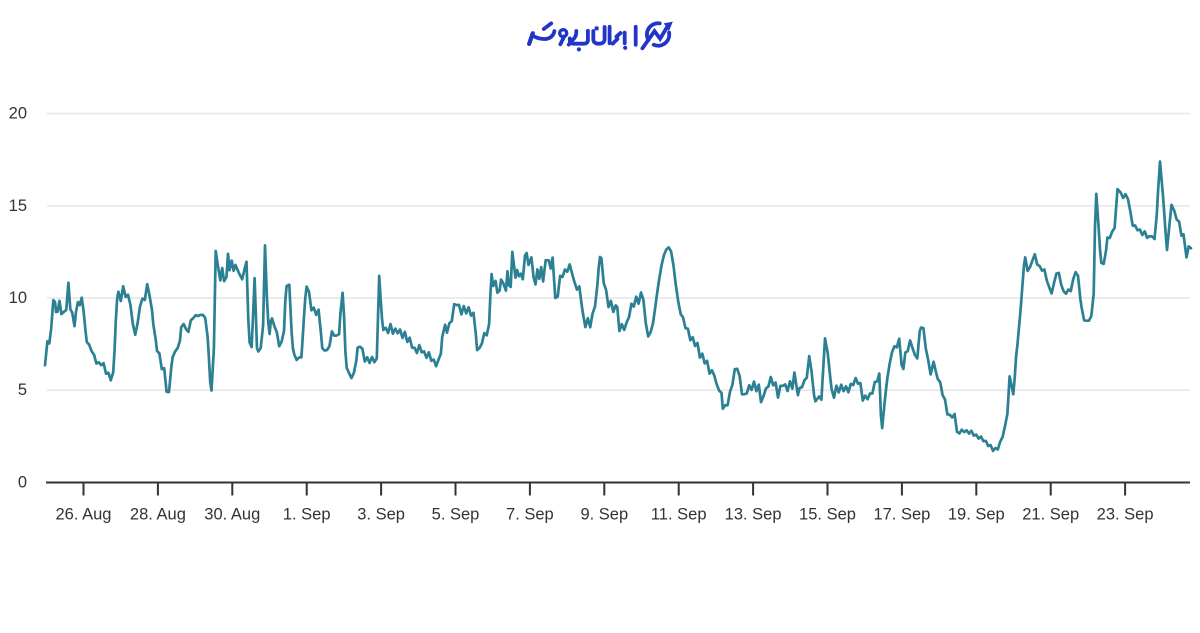  I want to click on svg-text: 9. Sep, so click(604, 515).